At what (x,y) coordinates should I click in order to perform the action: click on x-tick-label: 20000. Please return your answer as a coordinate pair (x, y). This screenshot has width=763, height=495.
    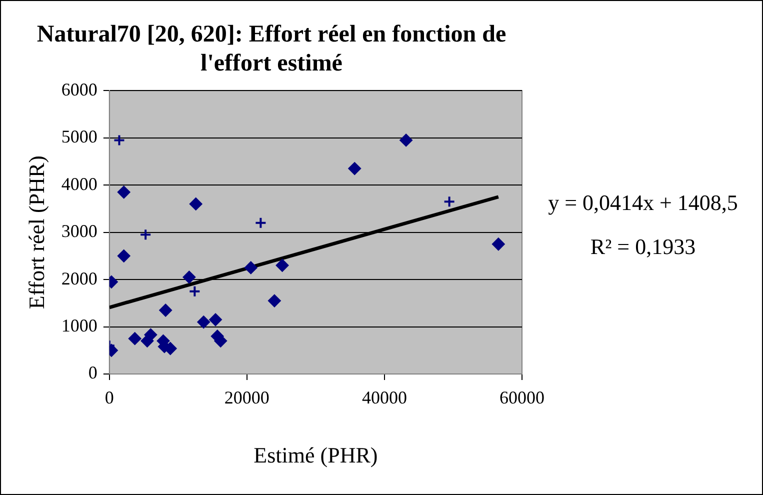
    Looking at the image, I should click on (247, 398).